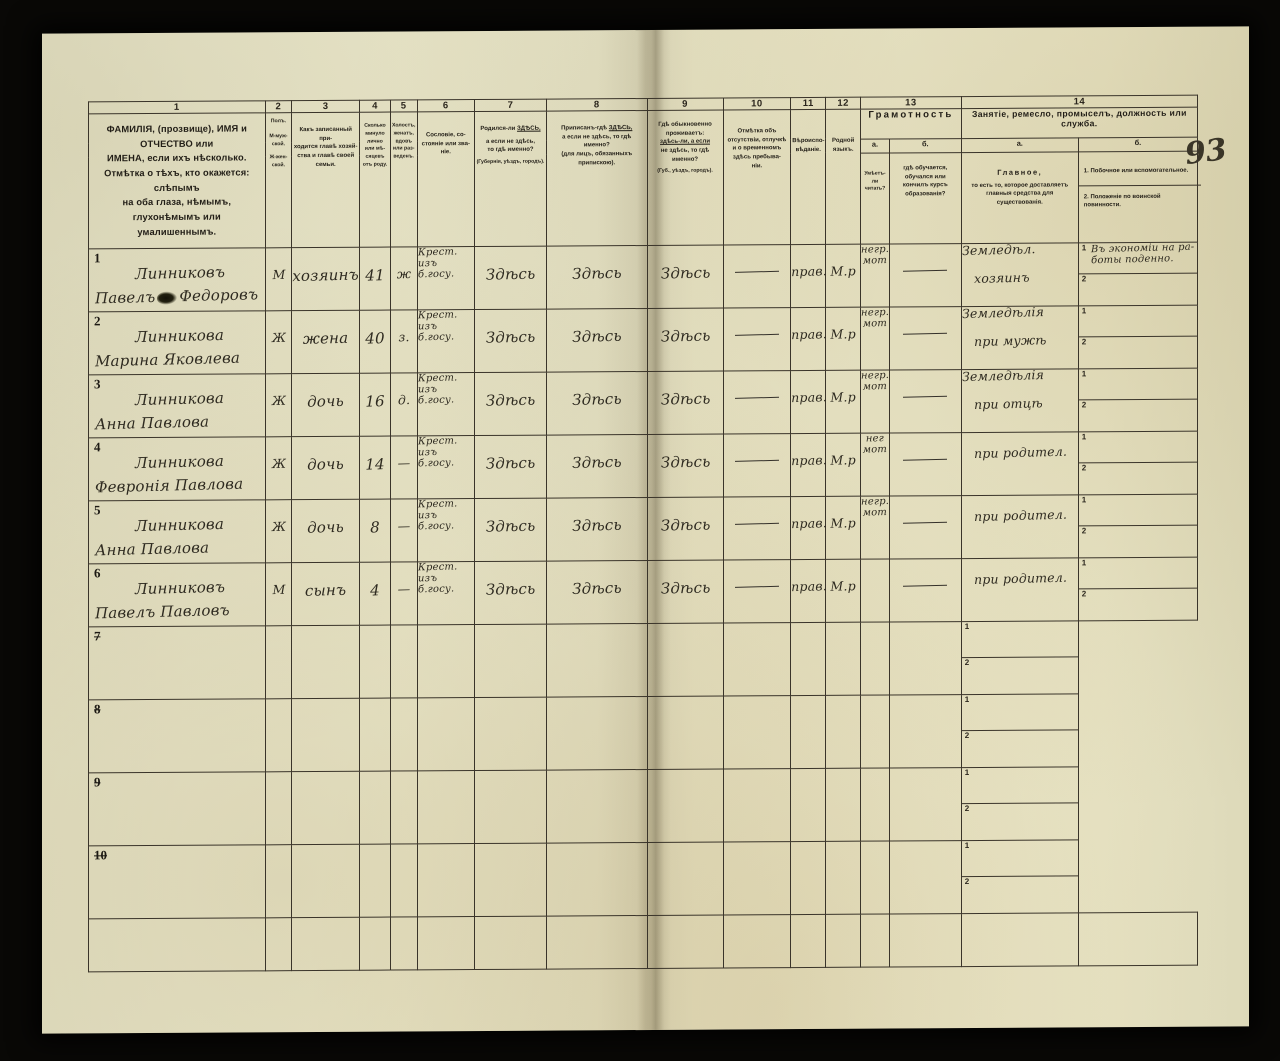 This screenshot has height=1061, width=1280. I want to click on colnum-8: 8, so click(597, 105).